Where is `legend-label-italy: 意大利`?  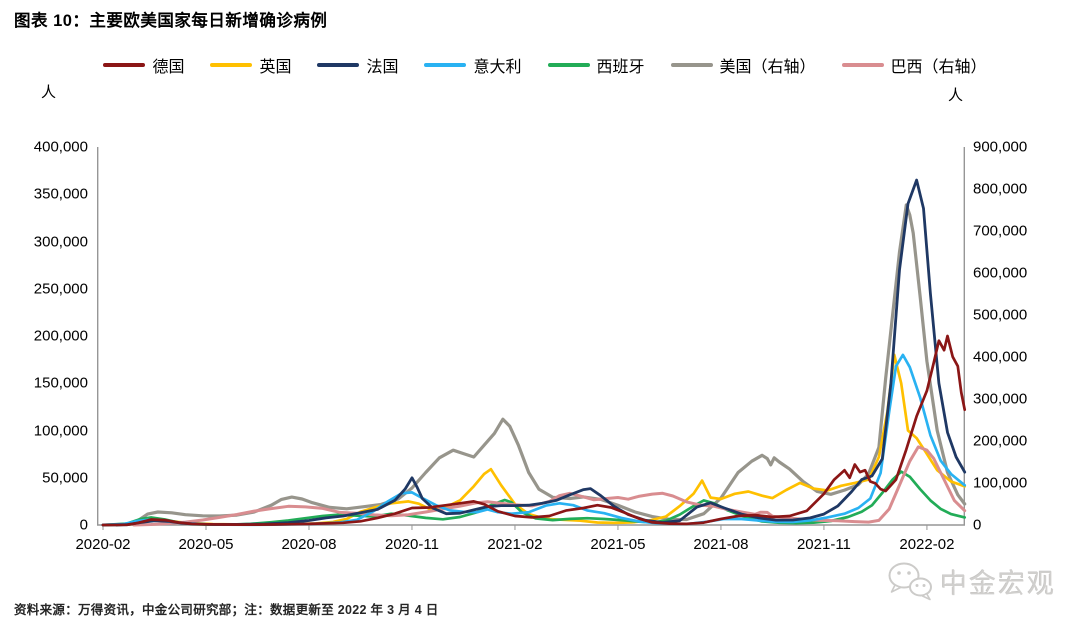 legend-label-italy: 意大利 is located at coordinates (497, 67).